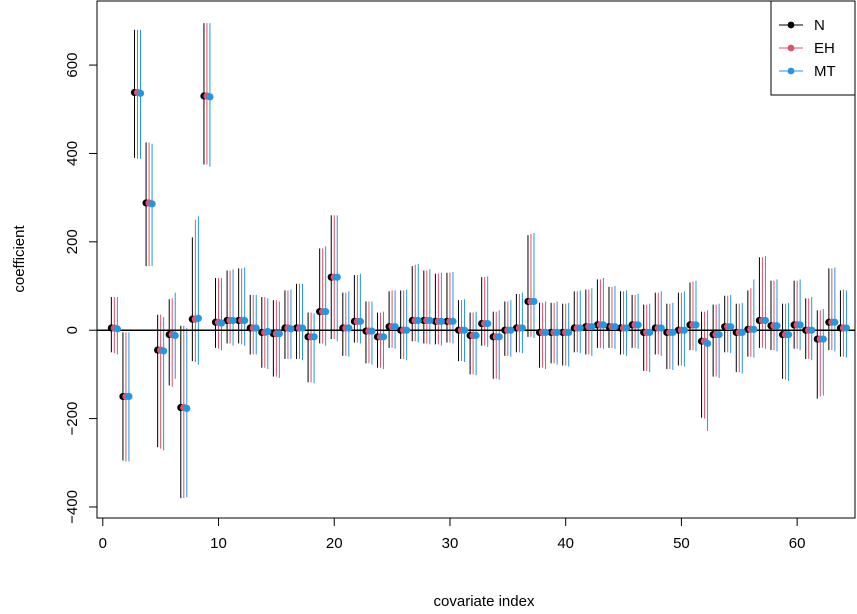 This screenshot has width=857, height=614. Describe the element at coordinates (72, 330) in the screenshot. I see `y-tick-label-0: 0` at that location.